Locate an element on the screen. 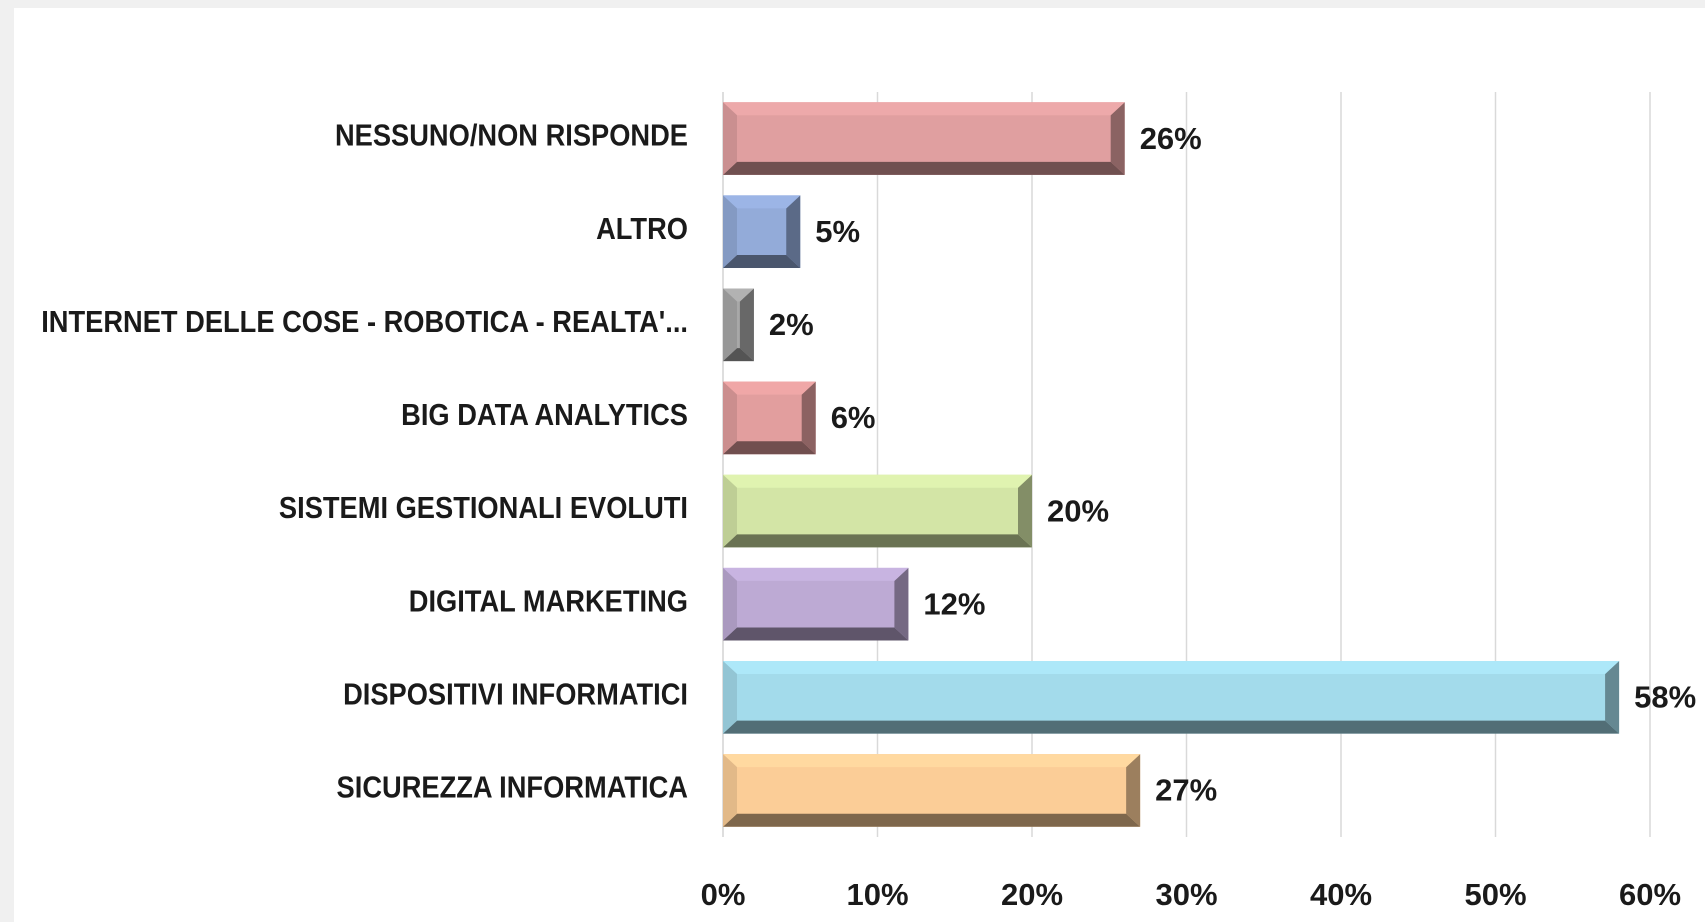 The height and width of the screenshot is (922, 1705). data-label: 2% is located at coordinates (791, 324).